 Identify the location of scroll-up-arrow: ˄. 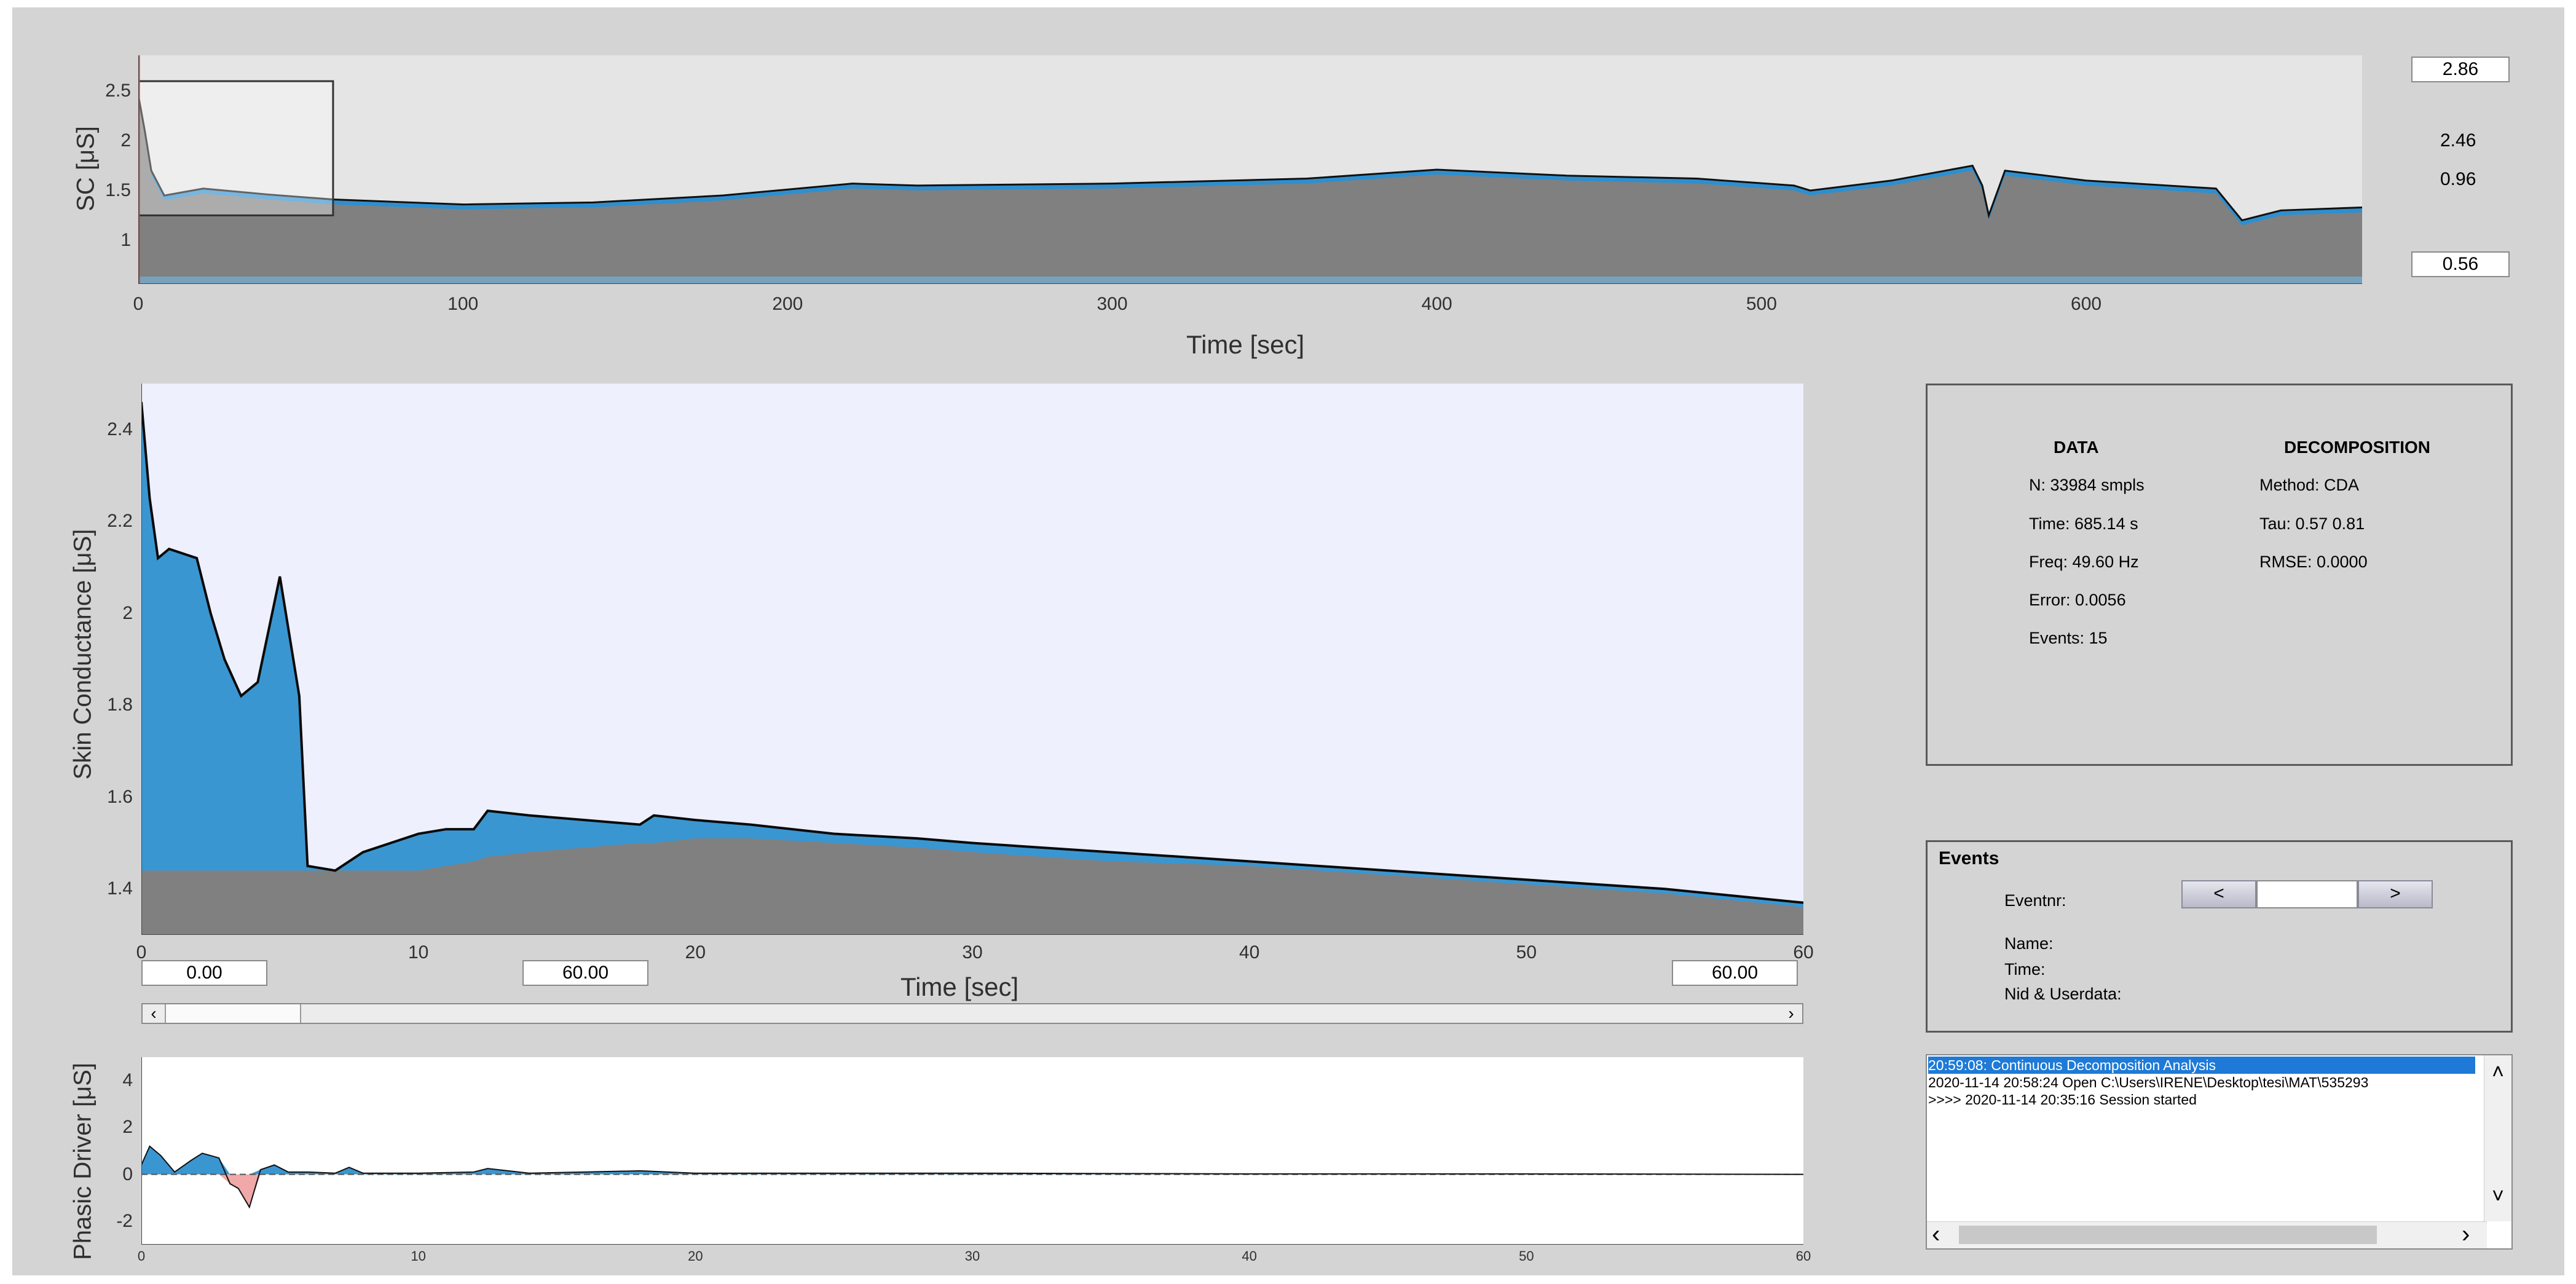
(2498, 1072).